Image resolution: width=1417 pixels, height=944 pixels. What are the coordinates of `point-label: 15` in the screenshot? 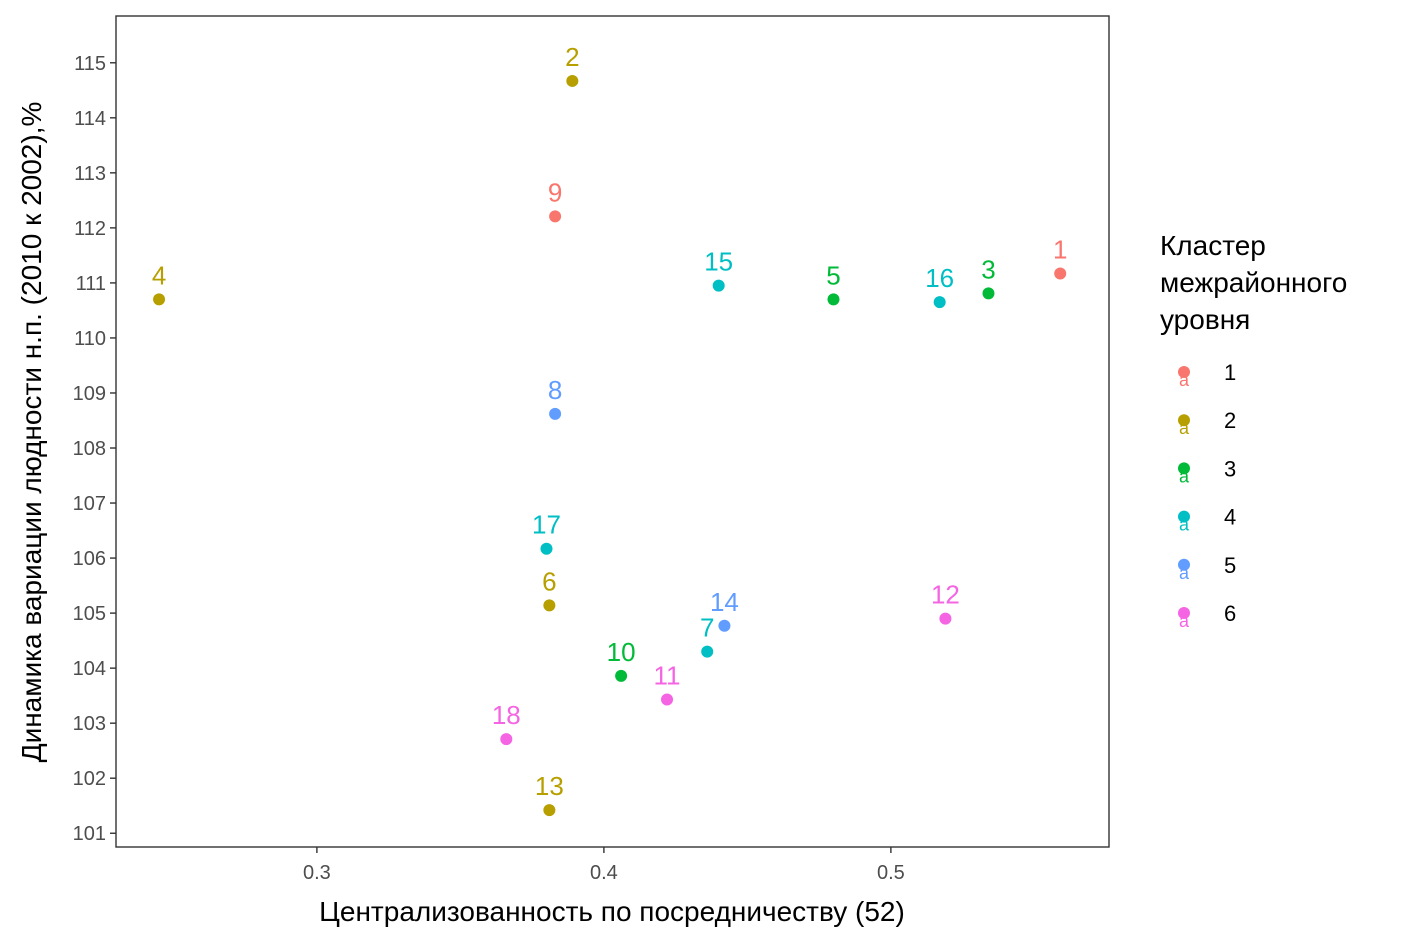 It's located at (718, 262).